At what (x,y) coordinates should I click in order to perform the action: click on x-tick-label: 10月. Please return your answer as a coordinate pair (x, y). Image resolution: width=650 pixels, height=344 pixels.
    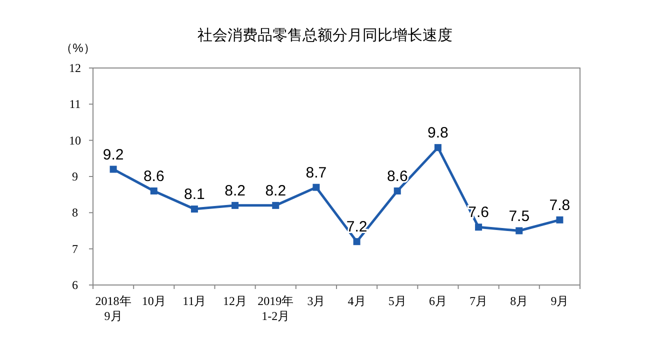
    Looking at the image, I should click on (154, 301).